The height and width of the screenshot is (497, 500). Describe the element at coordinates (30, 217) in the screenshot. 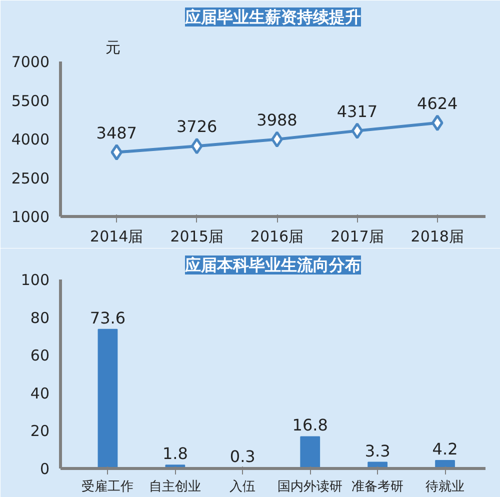

I see `y-tick-label: 1000` at that location.